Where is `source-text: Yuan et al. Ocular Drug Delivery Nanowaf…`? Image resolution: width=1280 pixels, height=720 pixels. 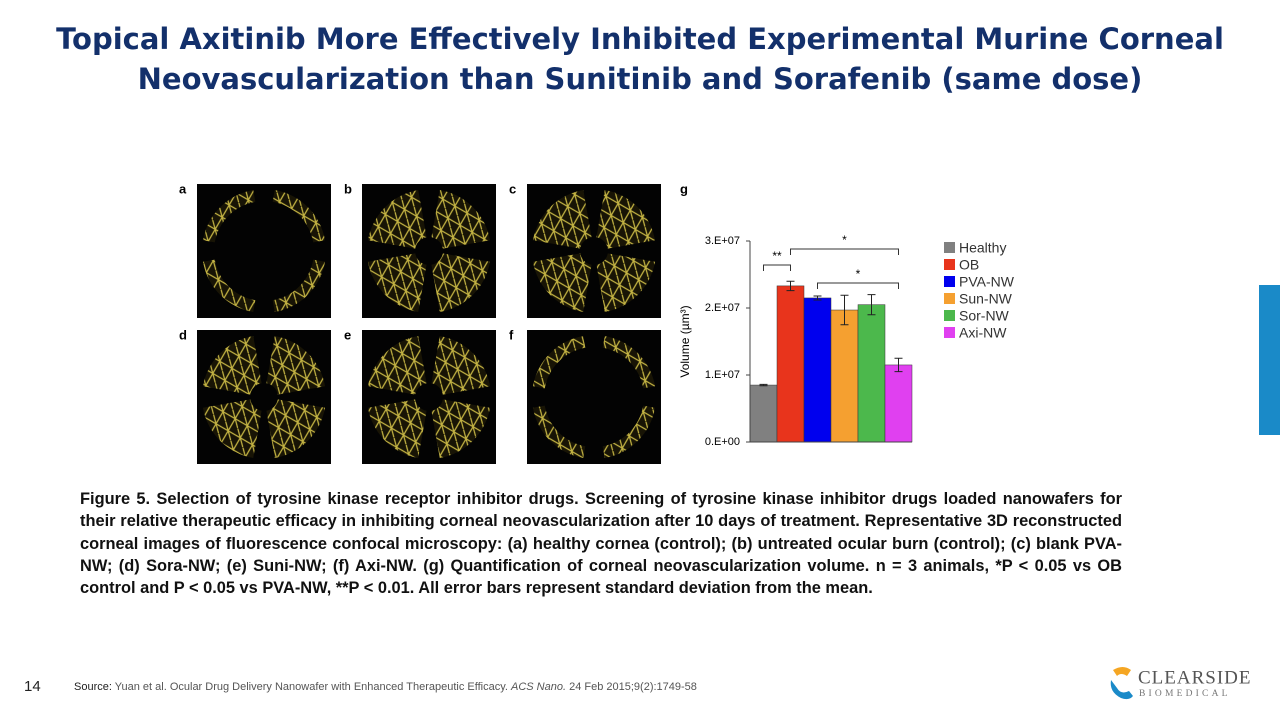 source-text: Yuan et al. Ocular Drug Delivery Nanowaf… is located at coordinates (311, 687).